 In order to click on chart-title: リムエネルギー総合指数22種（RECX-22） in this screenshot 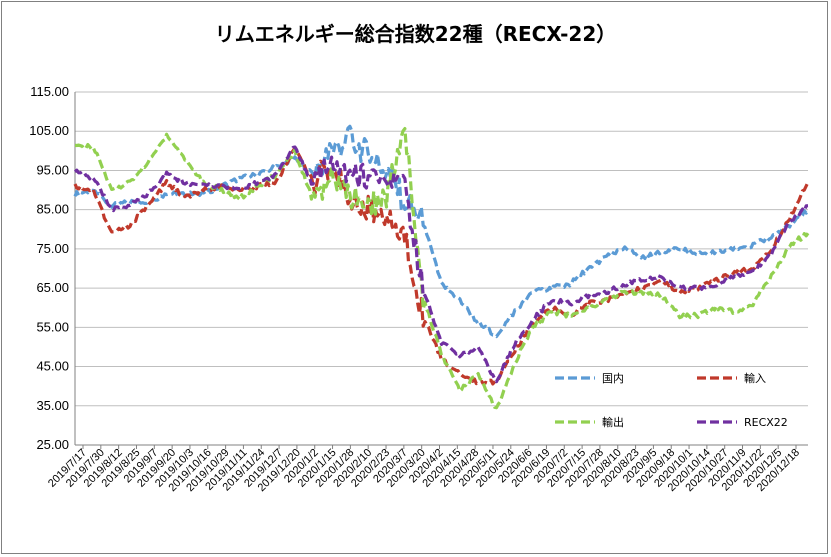, I will do `click(415, 34)`.